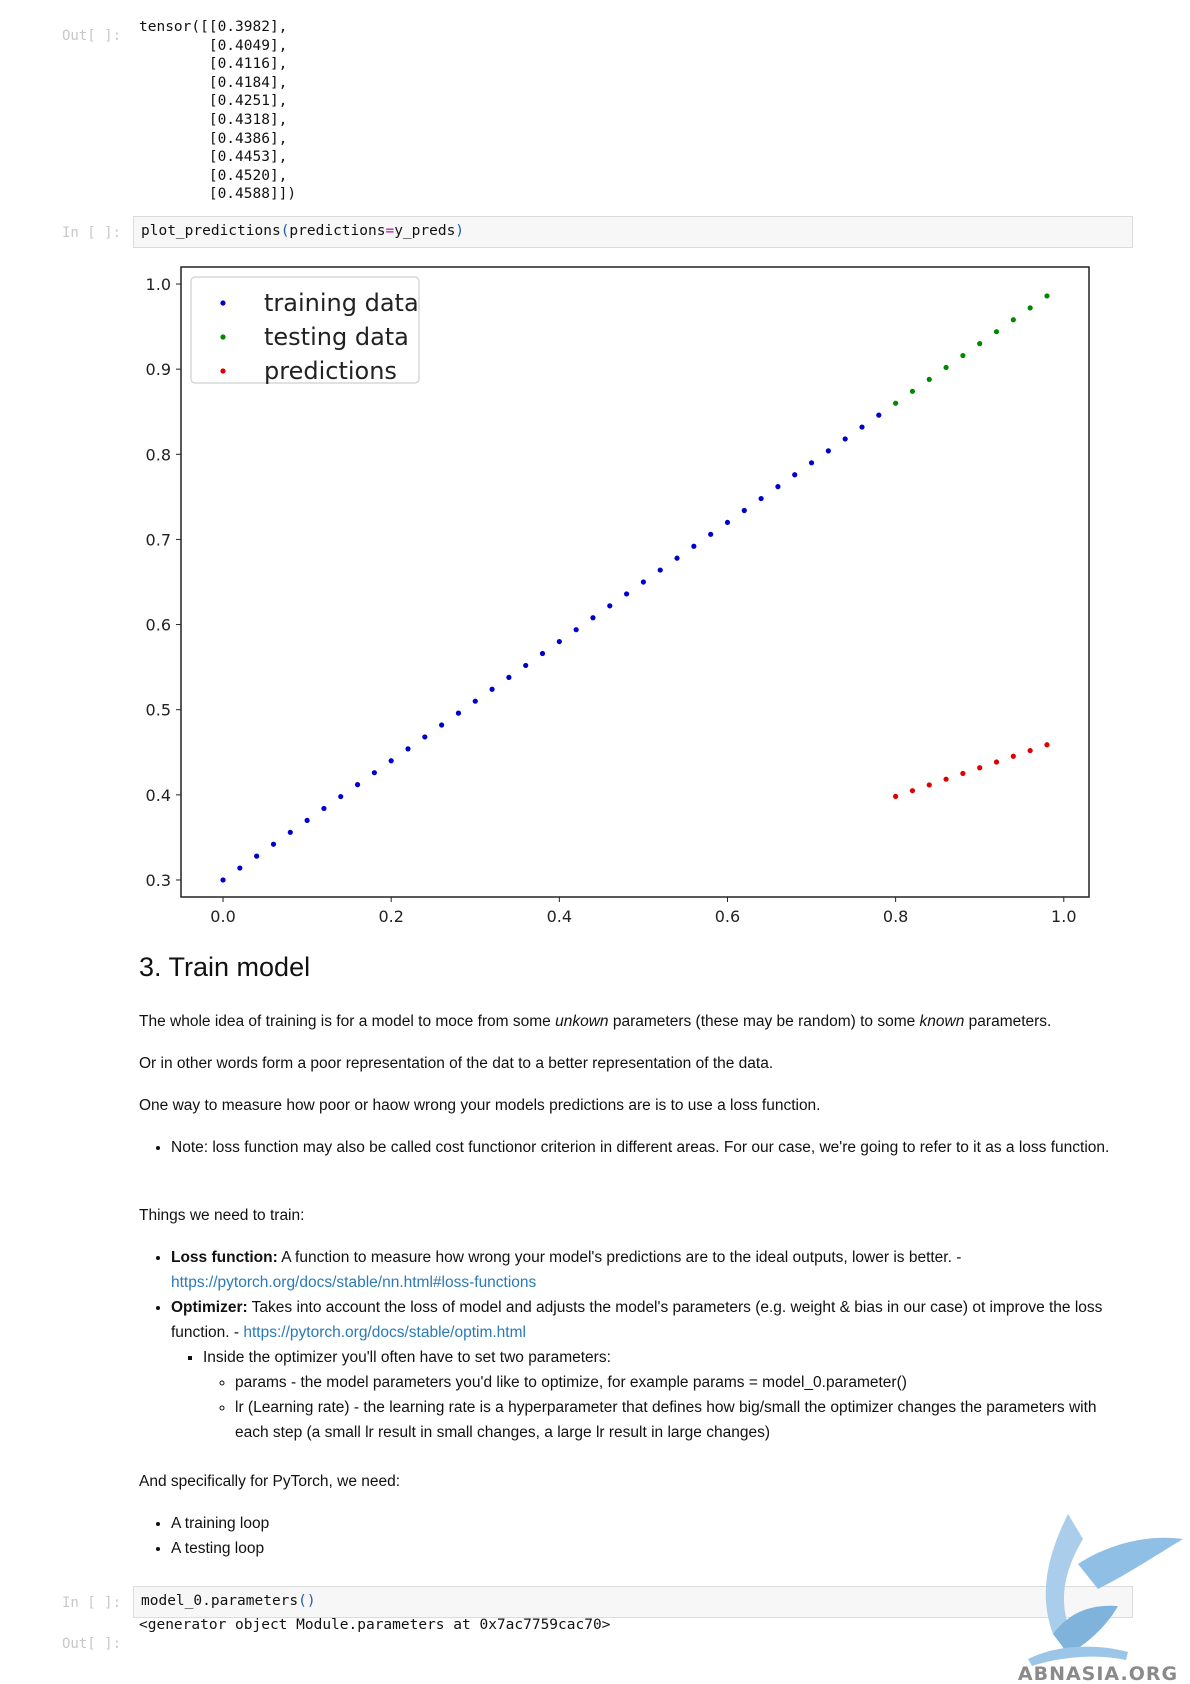  I want to click on code-function: plot_predictions, so click(211, 231).